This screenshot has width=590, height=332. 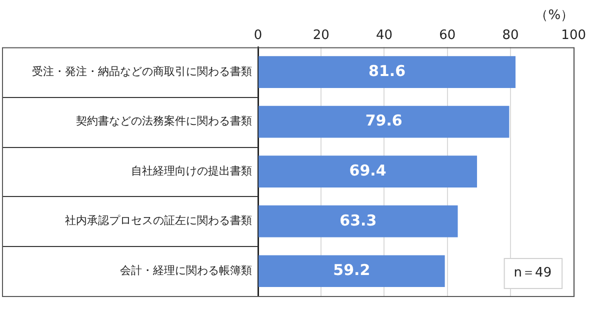 What do you see at coordinates (510, 35) in the screenshot?
I see `x-tick-label: 80` at bounding box center [510, 35].